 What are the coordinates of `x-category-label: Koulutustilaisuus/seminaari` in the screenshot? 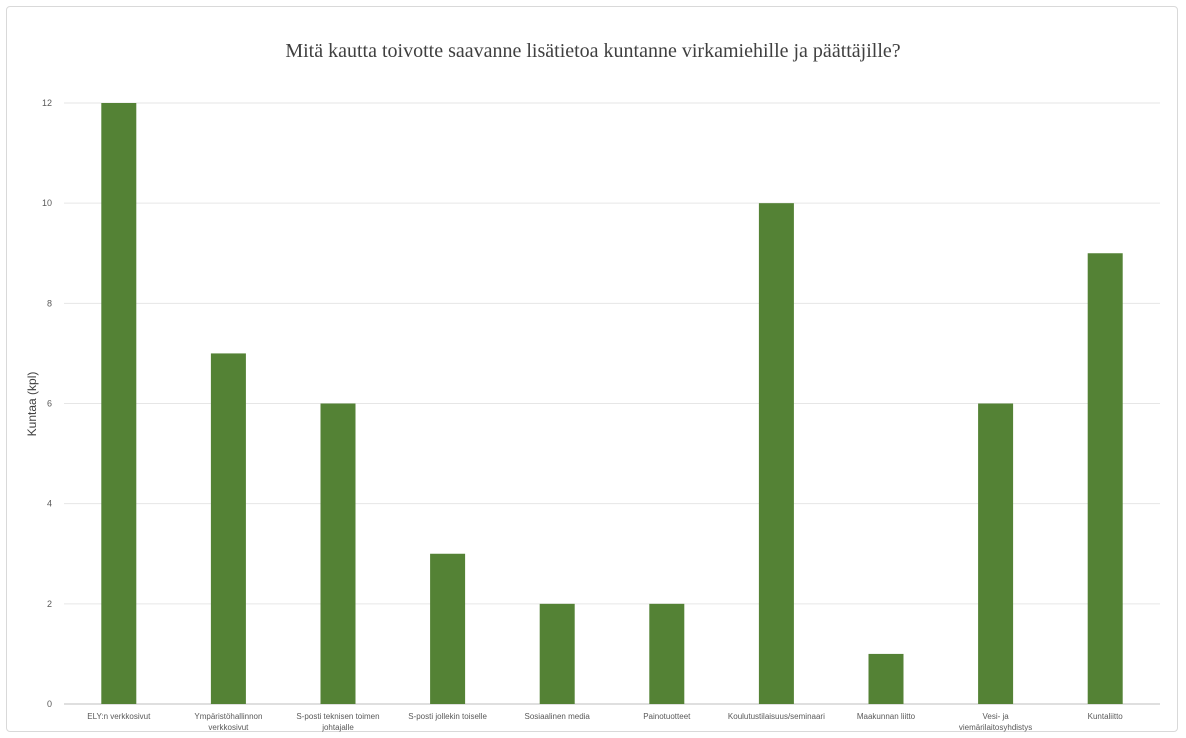 It's located at (776, 716).